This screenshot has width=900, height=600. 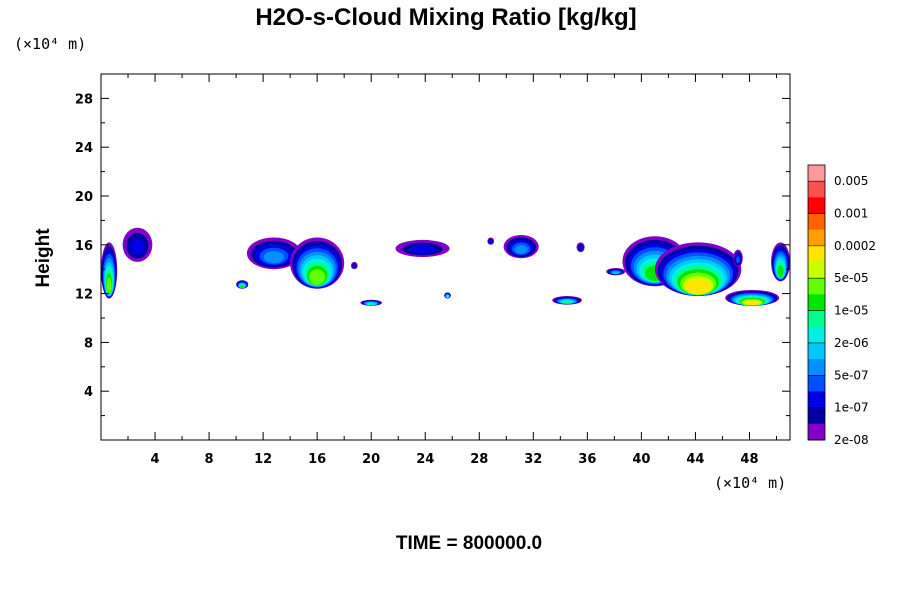 I want to click on time-label: TIME = 800000.0, so click(x=469, y=543).